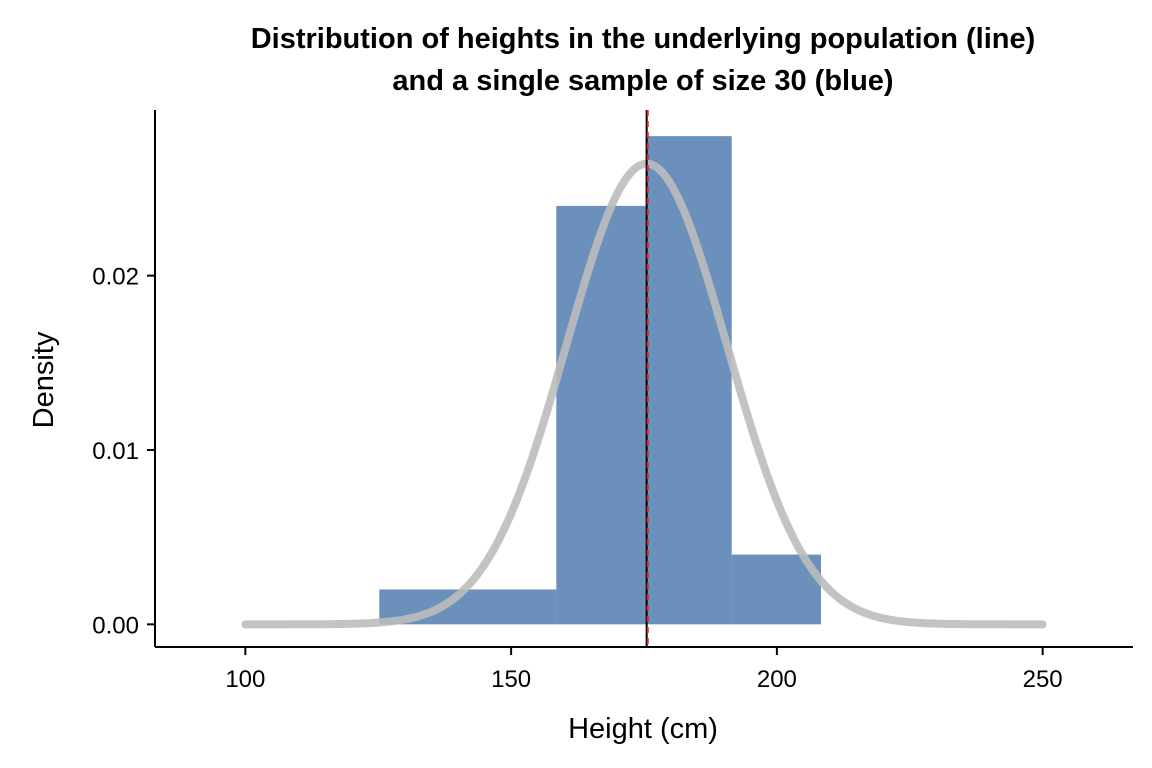 This screenshot has width=1152, height=768. Describe the element at coordinates (647, 378) in the screenshot. I see `mean-lines` at that location.